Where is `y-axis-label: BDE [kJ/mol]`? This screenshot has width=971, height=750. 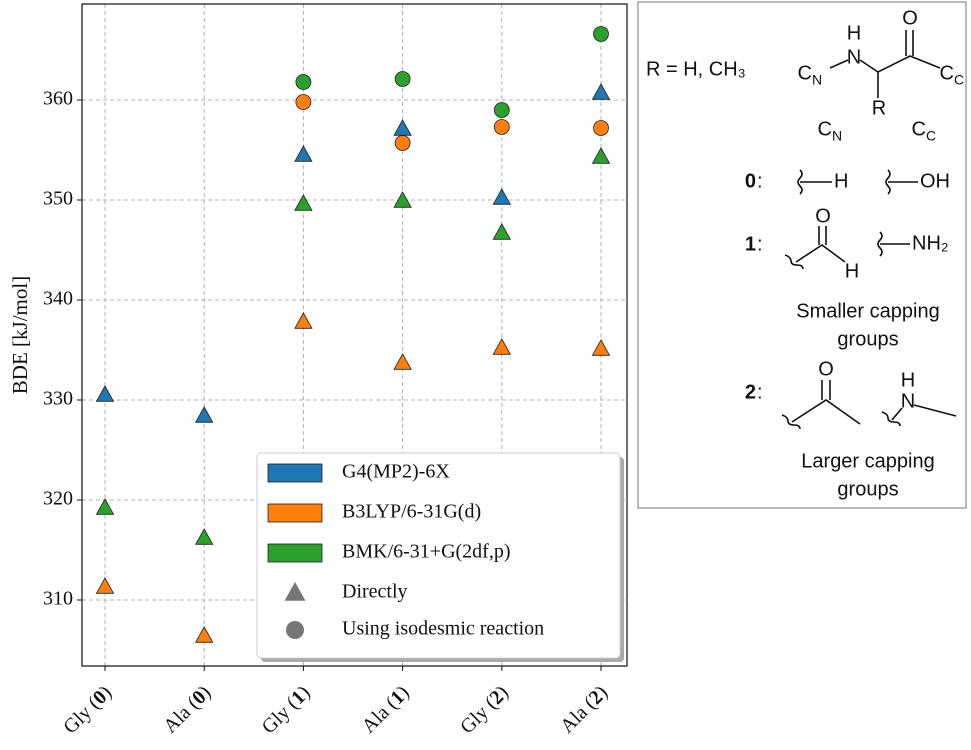 y-axis-label: BDE [kJ/mol] is located at coordinates (20, 335).